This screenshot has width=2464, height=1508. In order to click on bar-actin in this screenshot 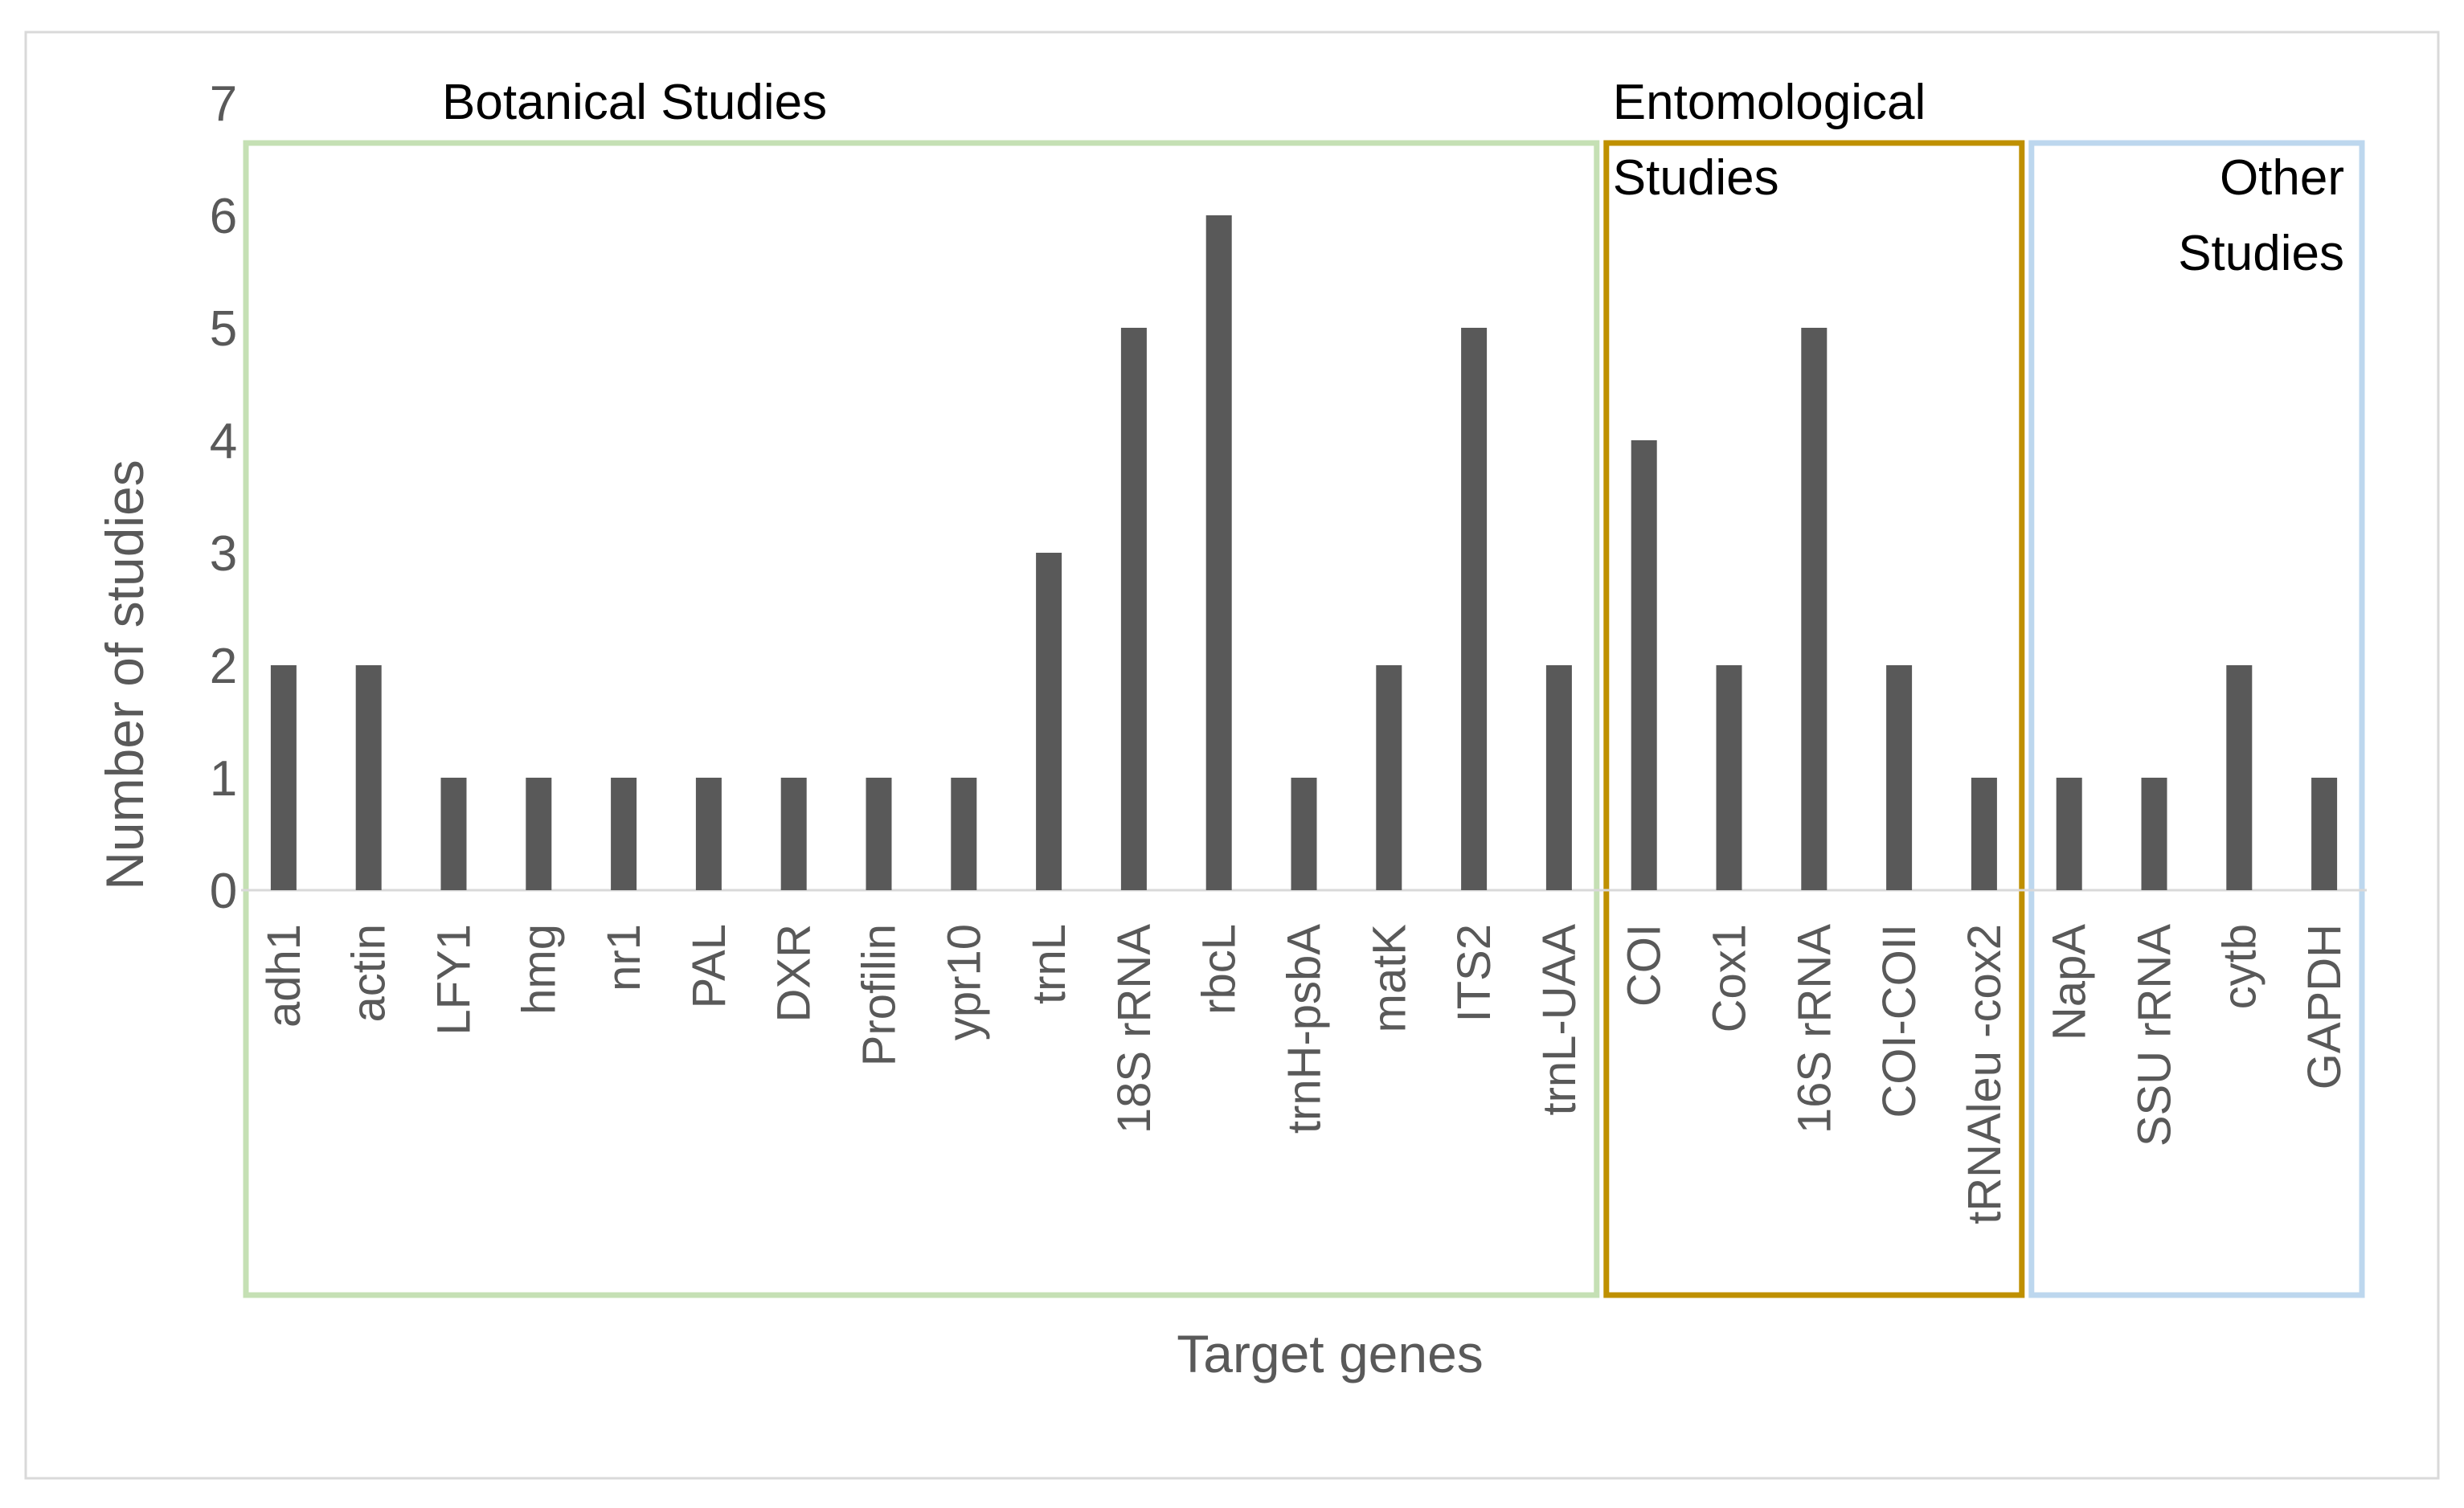, I will do `click(368, 777)`.